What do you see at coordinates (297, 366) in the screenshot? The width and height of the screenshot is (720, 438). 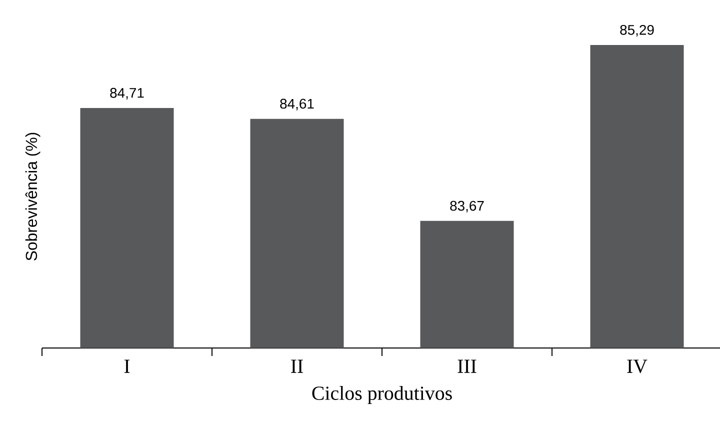 I see `x-tick-label: II` at bounding box center [297, 366].